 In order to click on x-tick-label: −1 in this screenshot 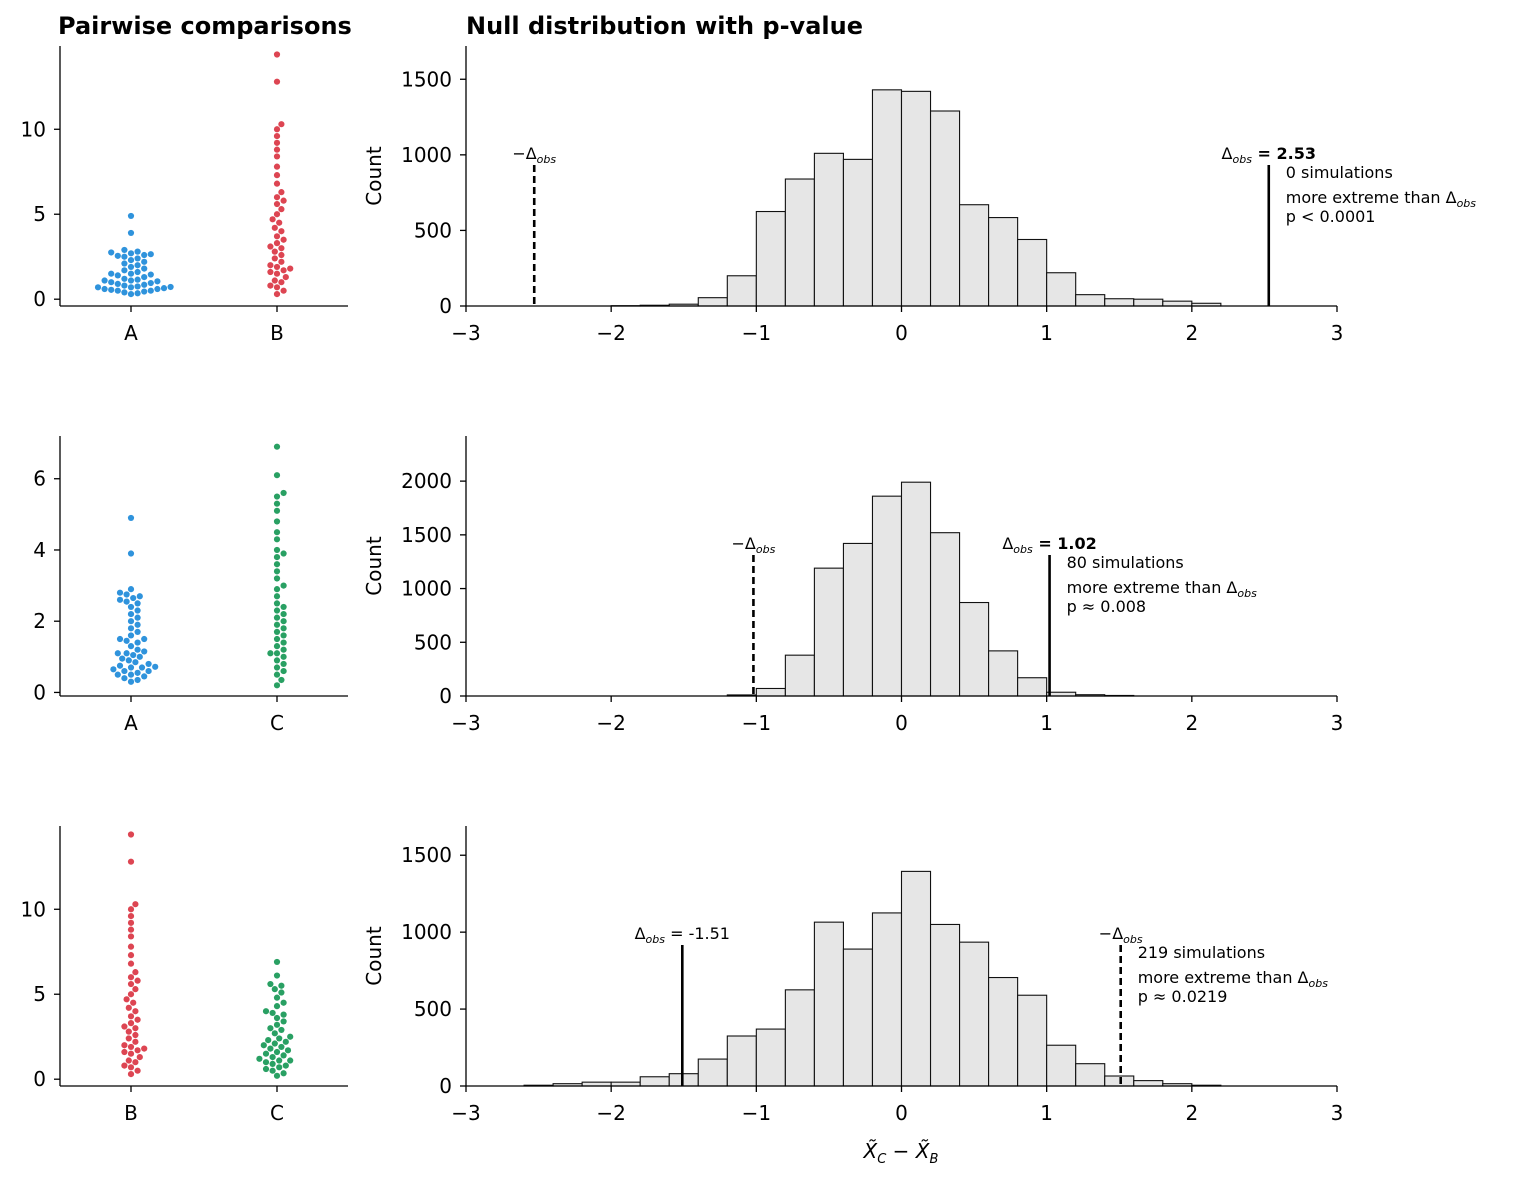, I will do `click(756, 723)`.